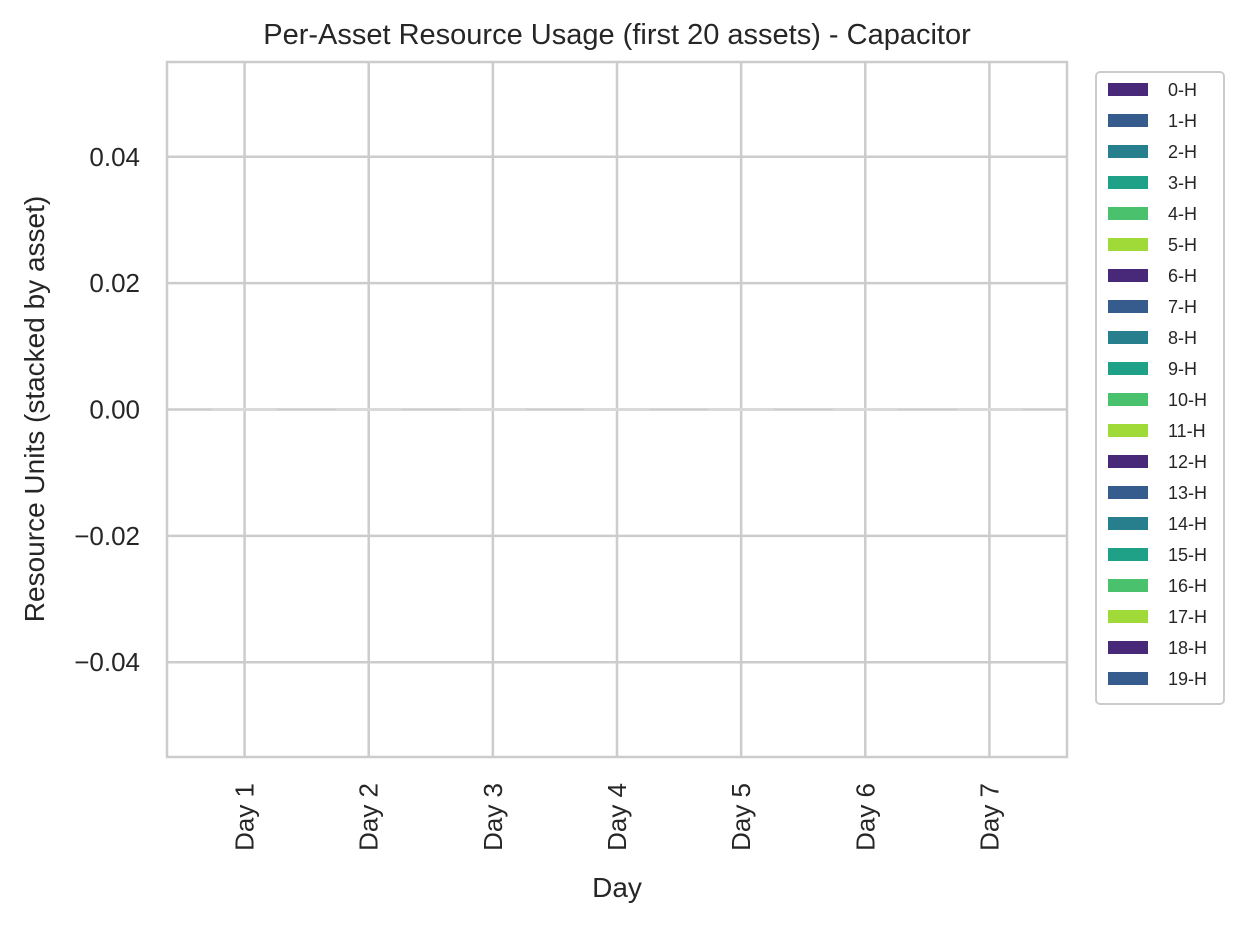 This screenshot has width=1244, height=930. What do you see at coordinates (1182, 214) in the screenshot?
I see `legend-label: 4-H` at bounding box center [1182, 214].